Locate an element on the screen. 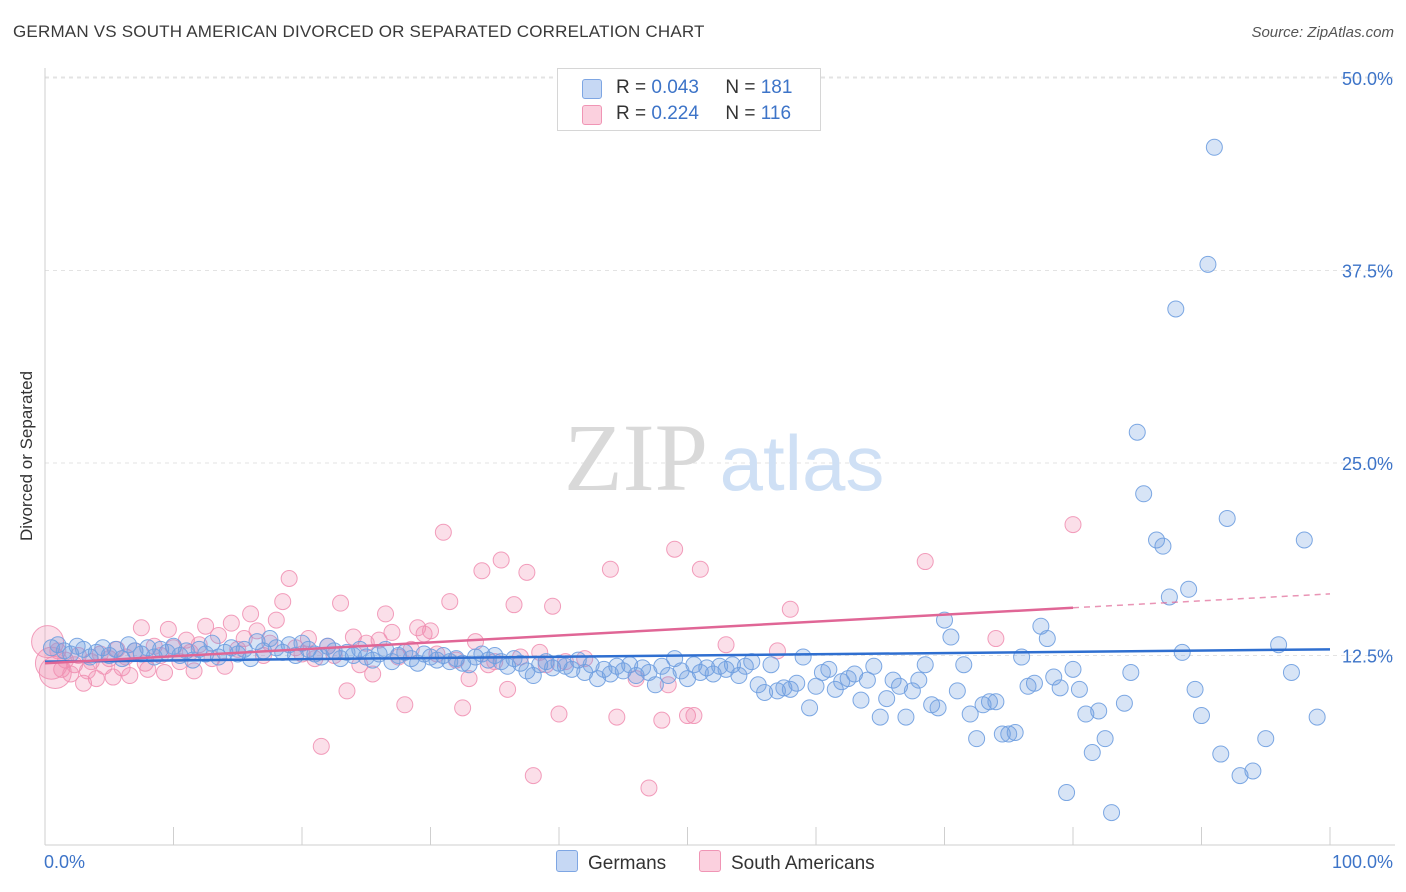 The image size is (1406, 892). germans-r-label: R = is located at coordinates (631, 87).